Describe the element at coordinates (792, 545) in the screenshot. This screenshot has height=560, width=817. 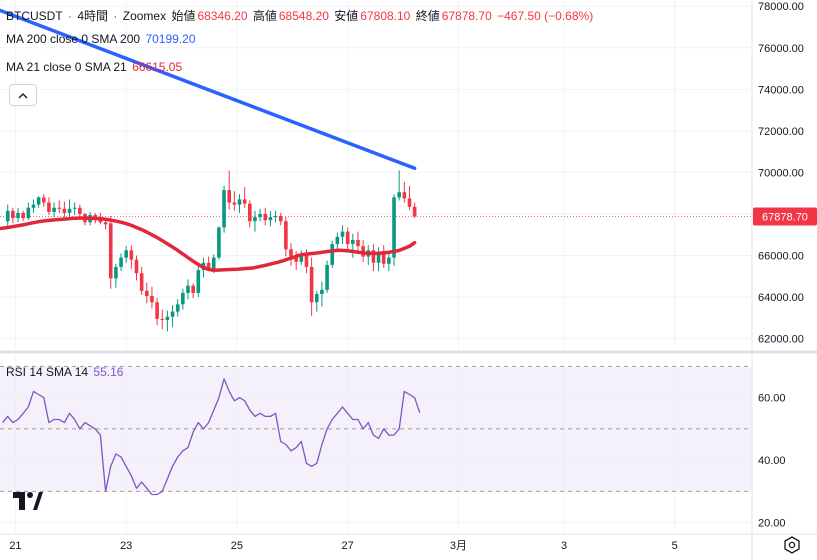
I see `gear-icon` at that location.